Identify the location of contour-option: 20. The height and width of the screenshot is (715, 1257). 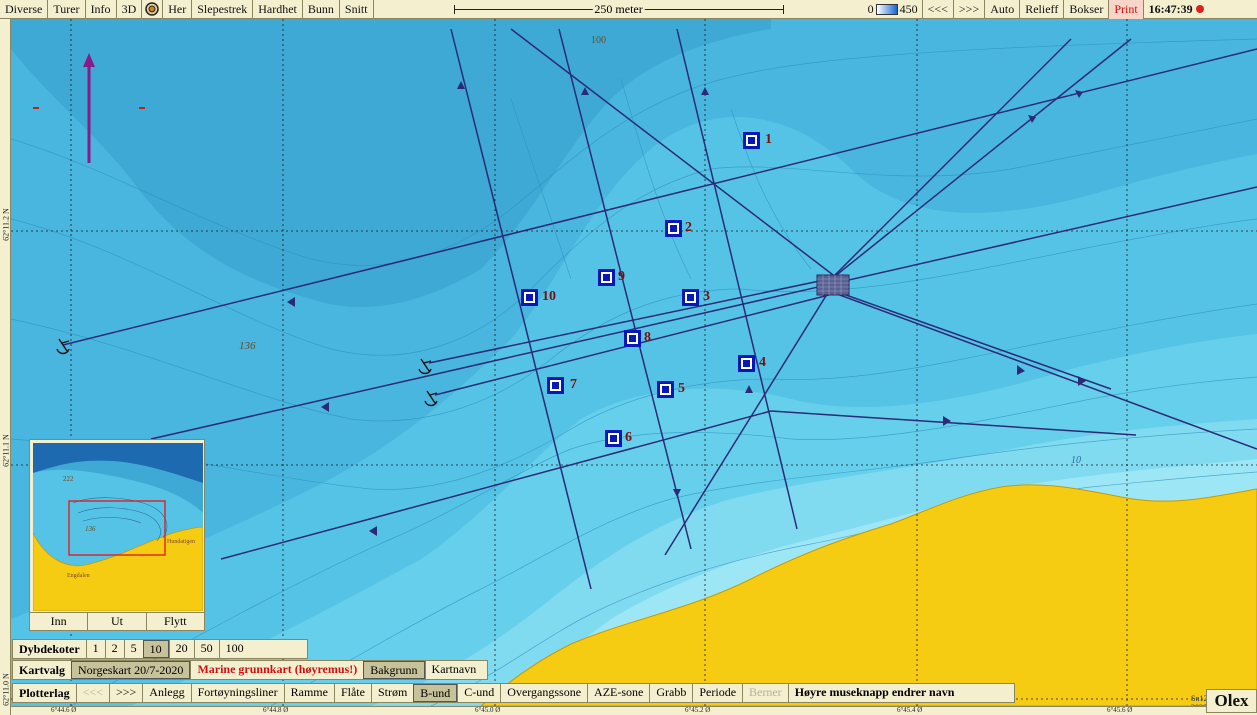
(181, 649).